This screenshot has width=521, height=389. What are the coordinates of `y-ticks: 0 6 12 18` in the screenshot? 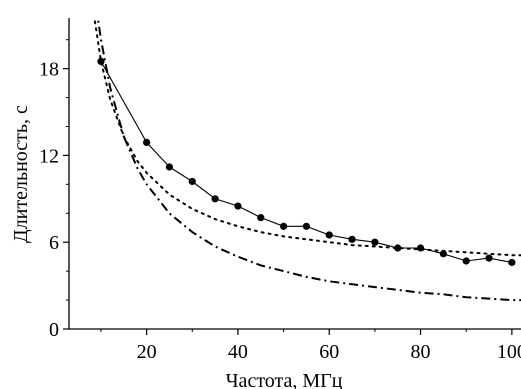 It's located at (54, 190).